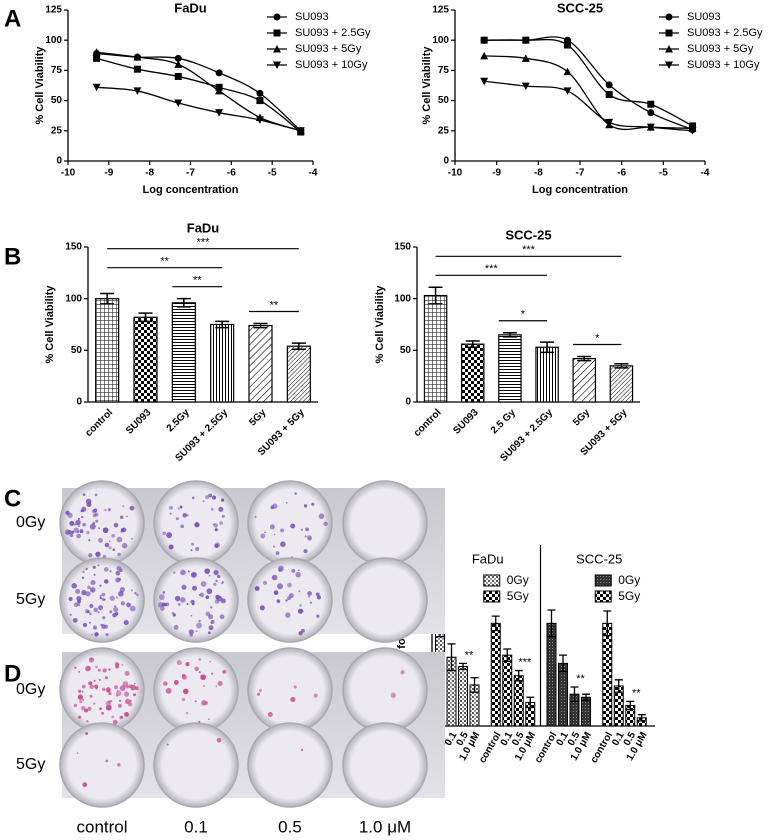 This screenshot has width=770, height=840. I want to click on y-axis-label: % Cell Viability, so click(50, 324).